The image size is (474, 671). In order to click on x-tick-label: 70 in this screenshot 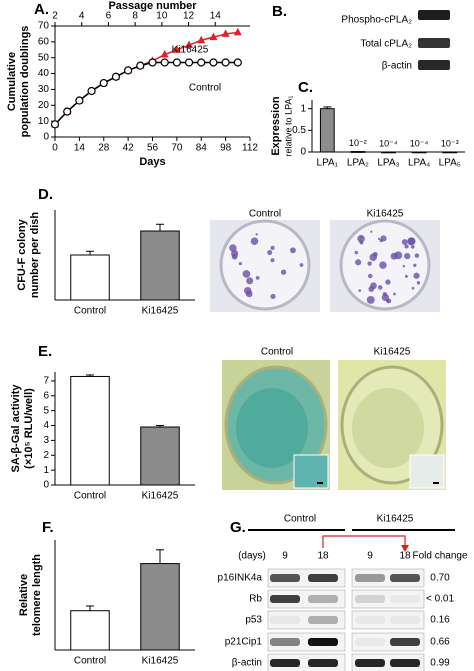, I will do `click(177, 148)`.